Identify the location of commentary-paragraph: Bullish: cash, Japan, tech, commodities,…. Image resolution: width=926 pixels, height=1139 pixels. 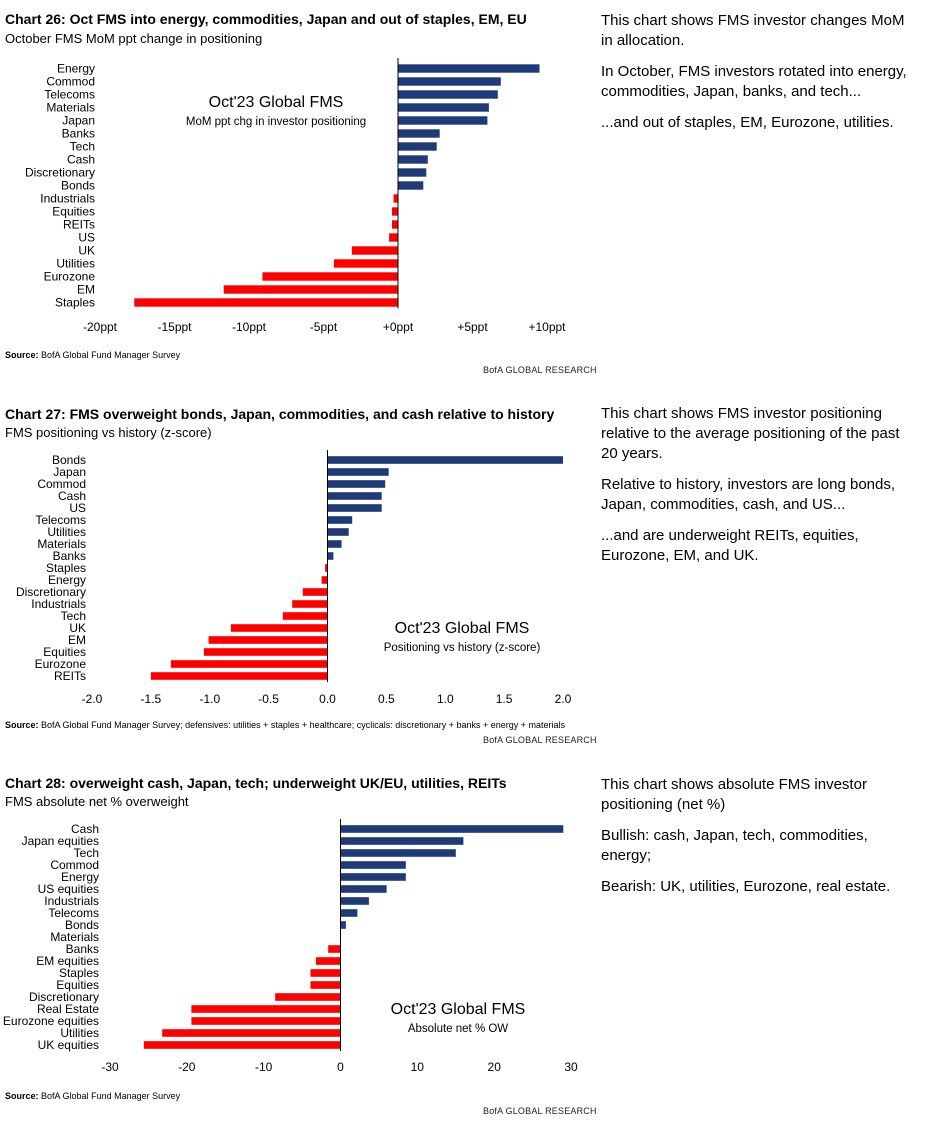
(734, 845).